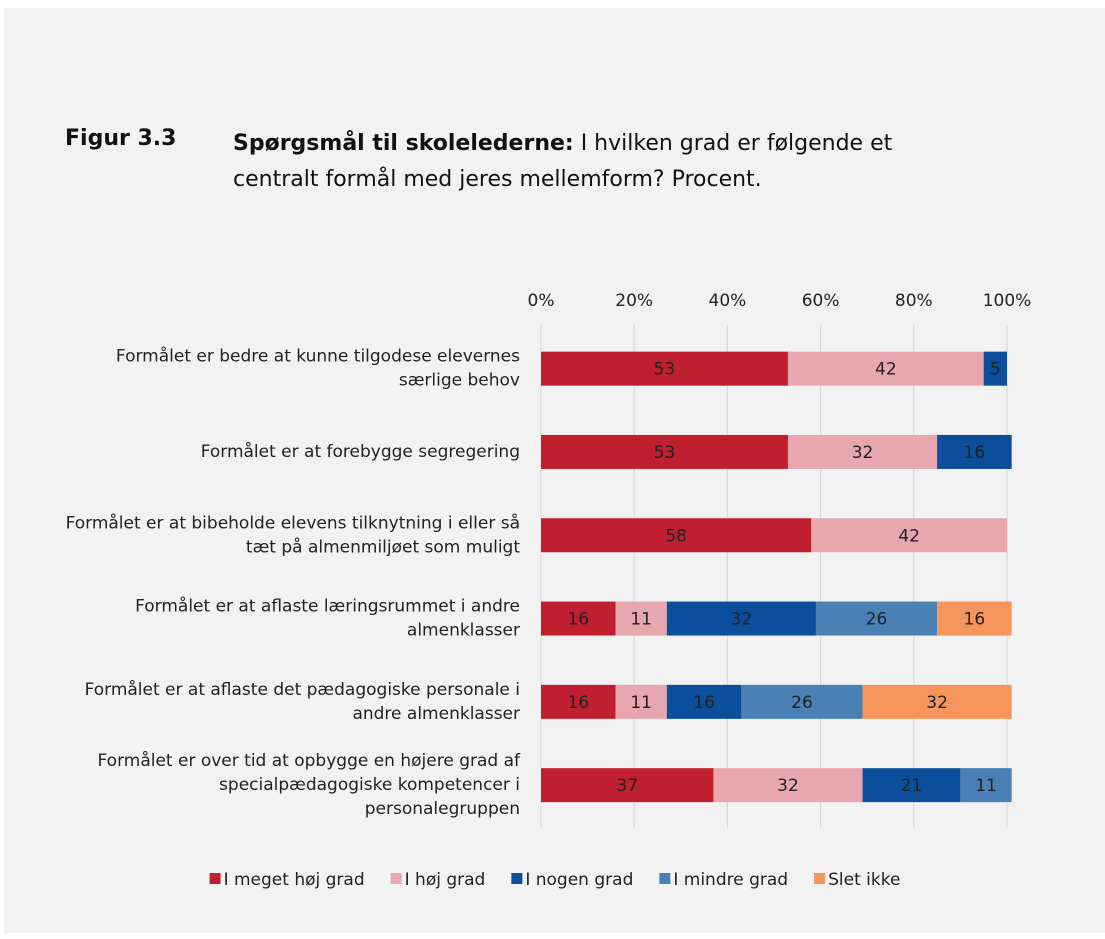 This screenshot has height=939, width=1105. Describe the element at coordinates (541, 301) in the screenshot. I see `x-tick-label: 0%` at that location.